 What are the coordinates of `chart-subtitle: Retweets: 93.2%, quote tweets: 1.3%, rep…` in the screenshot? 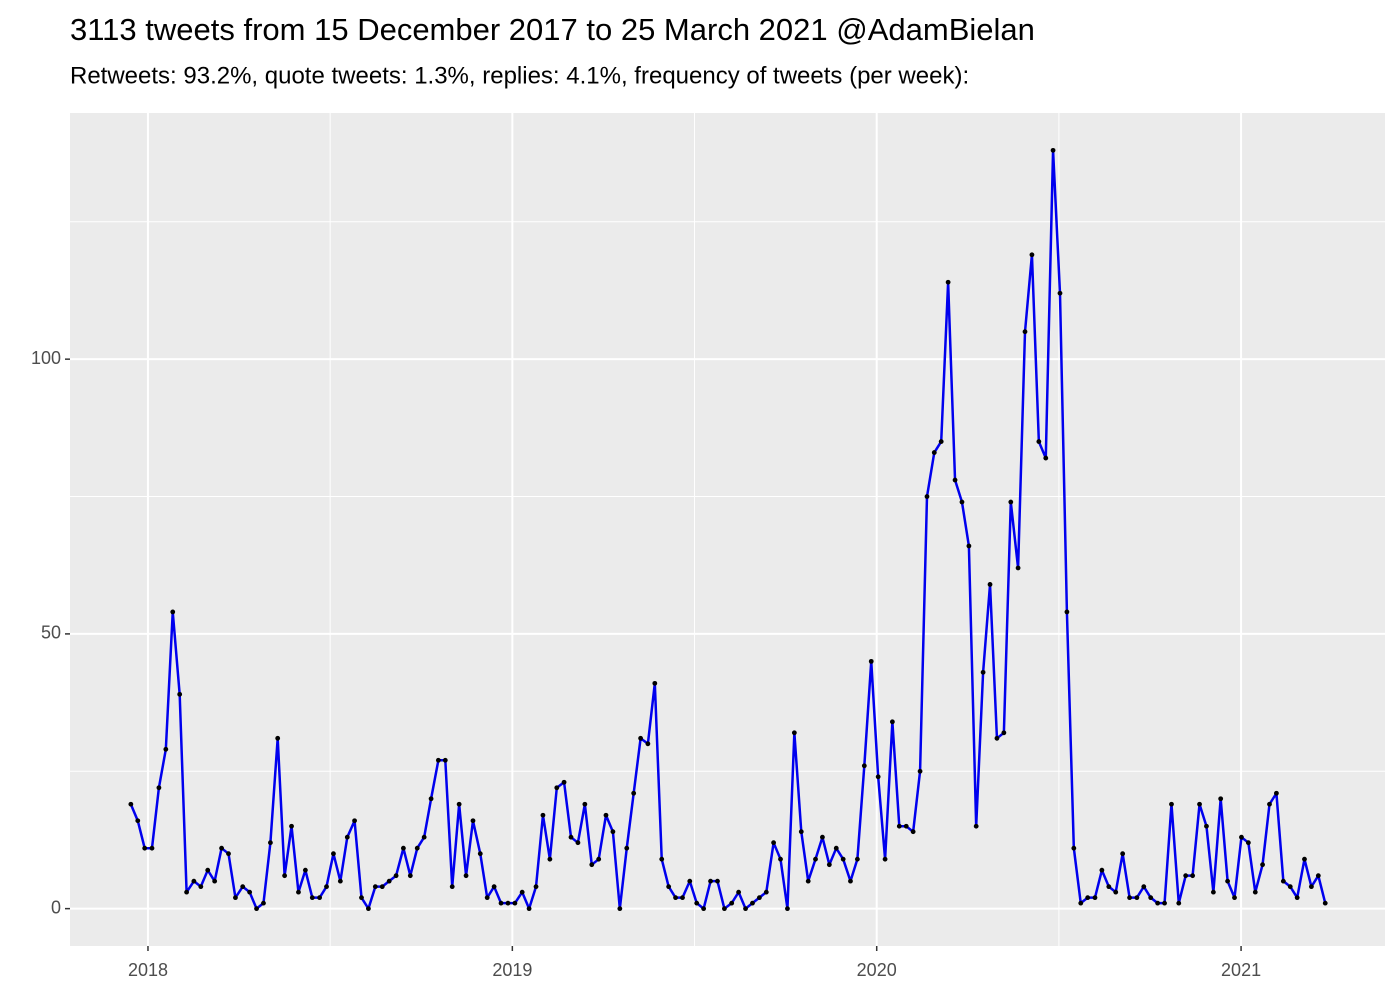 It's located at (519, 75).